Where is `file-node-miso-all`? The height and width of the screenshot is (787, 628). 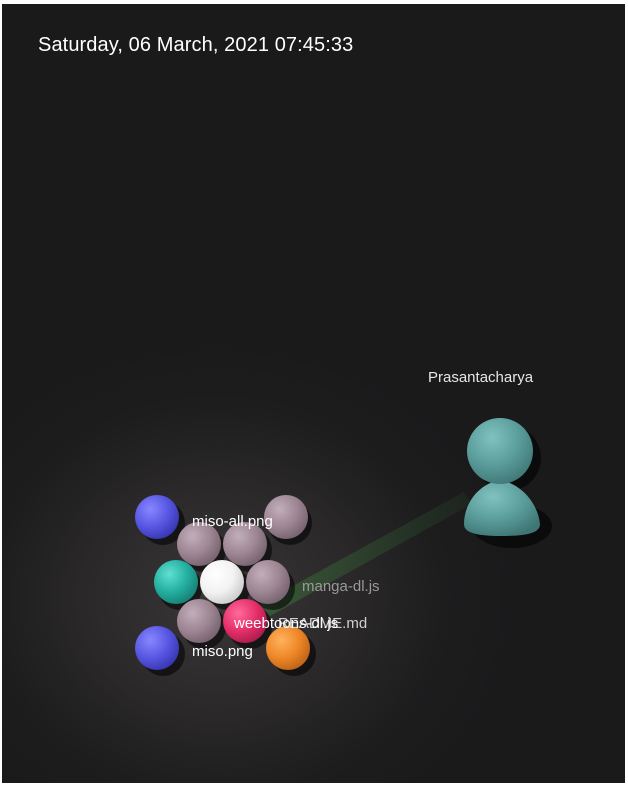
file-node-miso-all is located at coordinates (157, 517).